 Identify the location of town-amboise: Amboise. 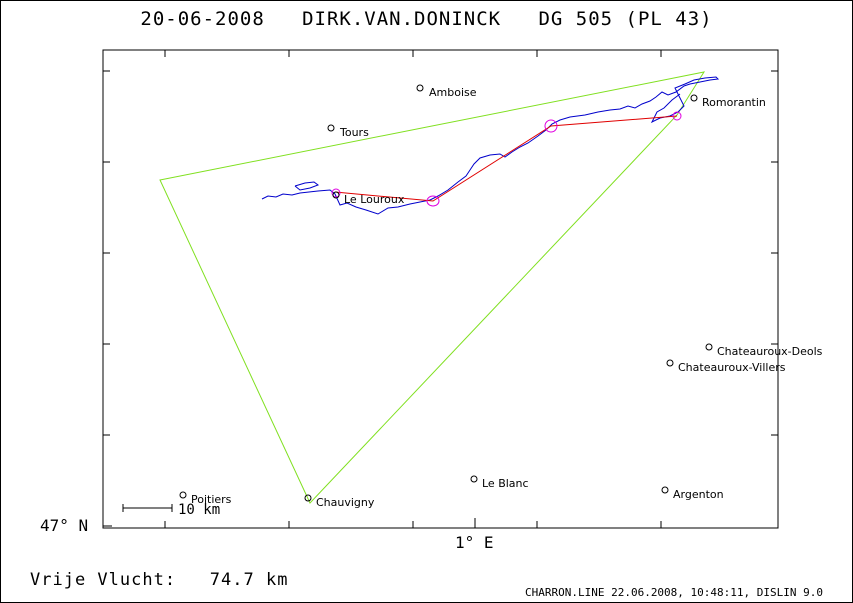
(446, 91).